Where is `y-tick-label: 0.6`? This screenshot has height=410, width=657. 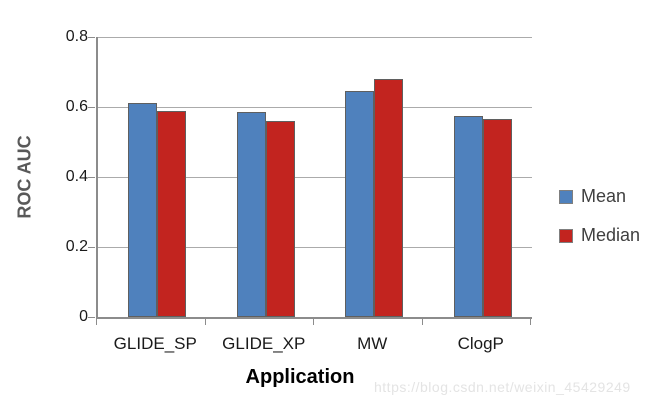 y-tick-label: 0.6 is located at coordinates (76, 106).